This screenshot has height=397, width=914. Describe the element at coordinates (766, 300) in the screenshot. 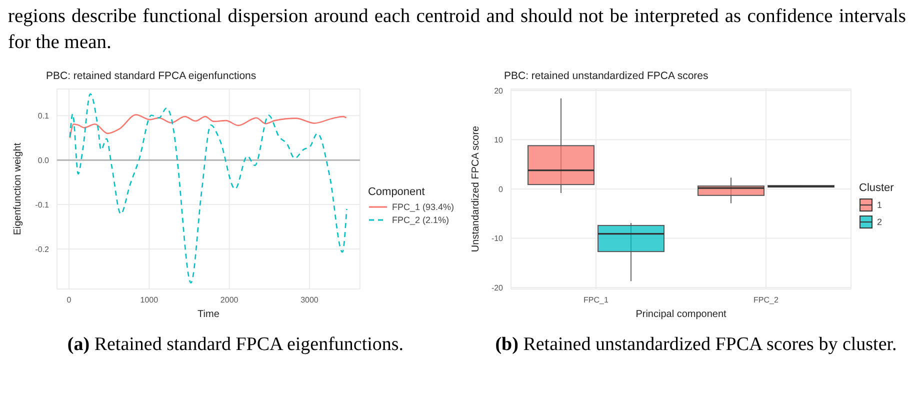

I see `x-tick-label: FPC_2` at that location.